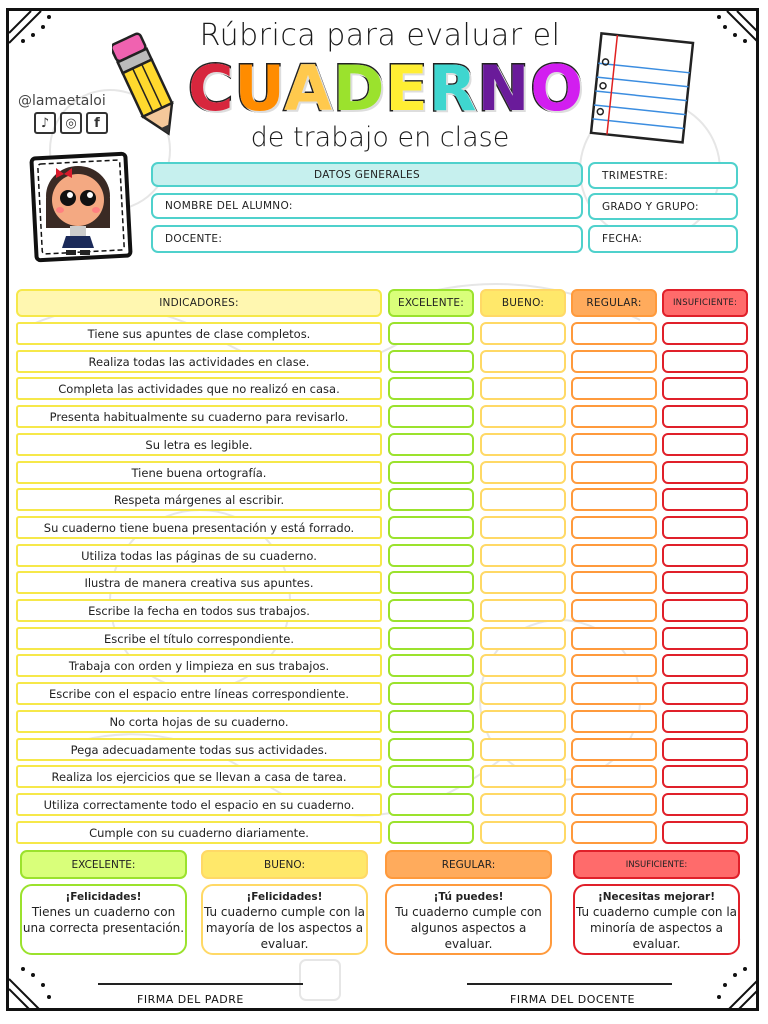  Describe the element at coordinates (45, 123) in the screenshot. I see `tiktok-icon: ♪` at that location.